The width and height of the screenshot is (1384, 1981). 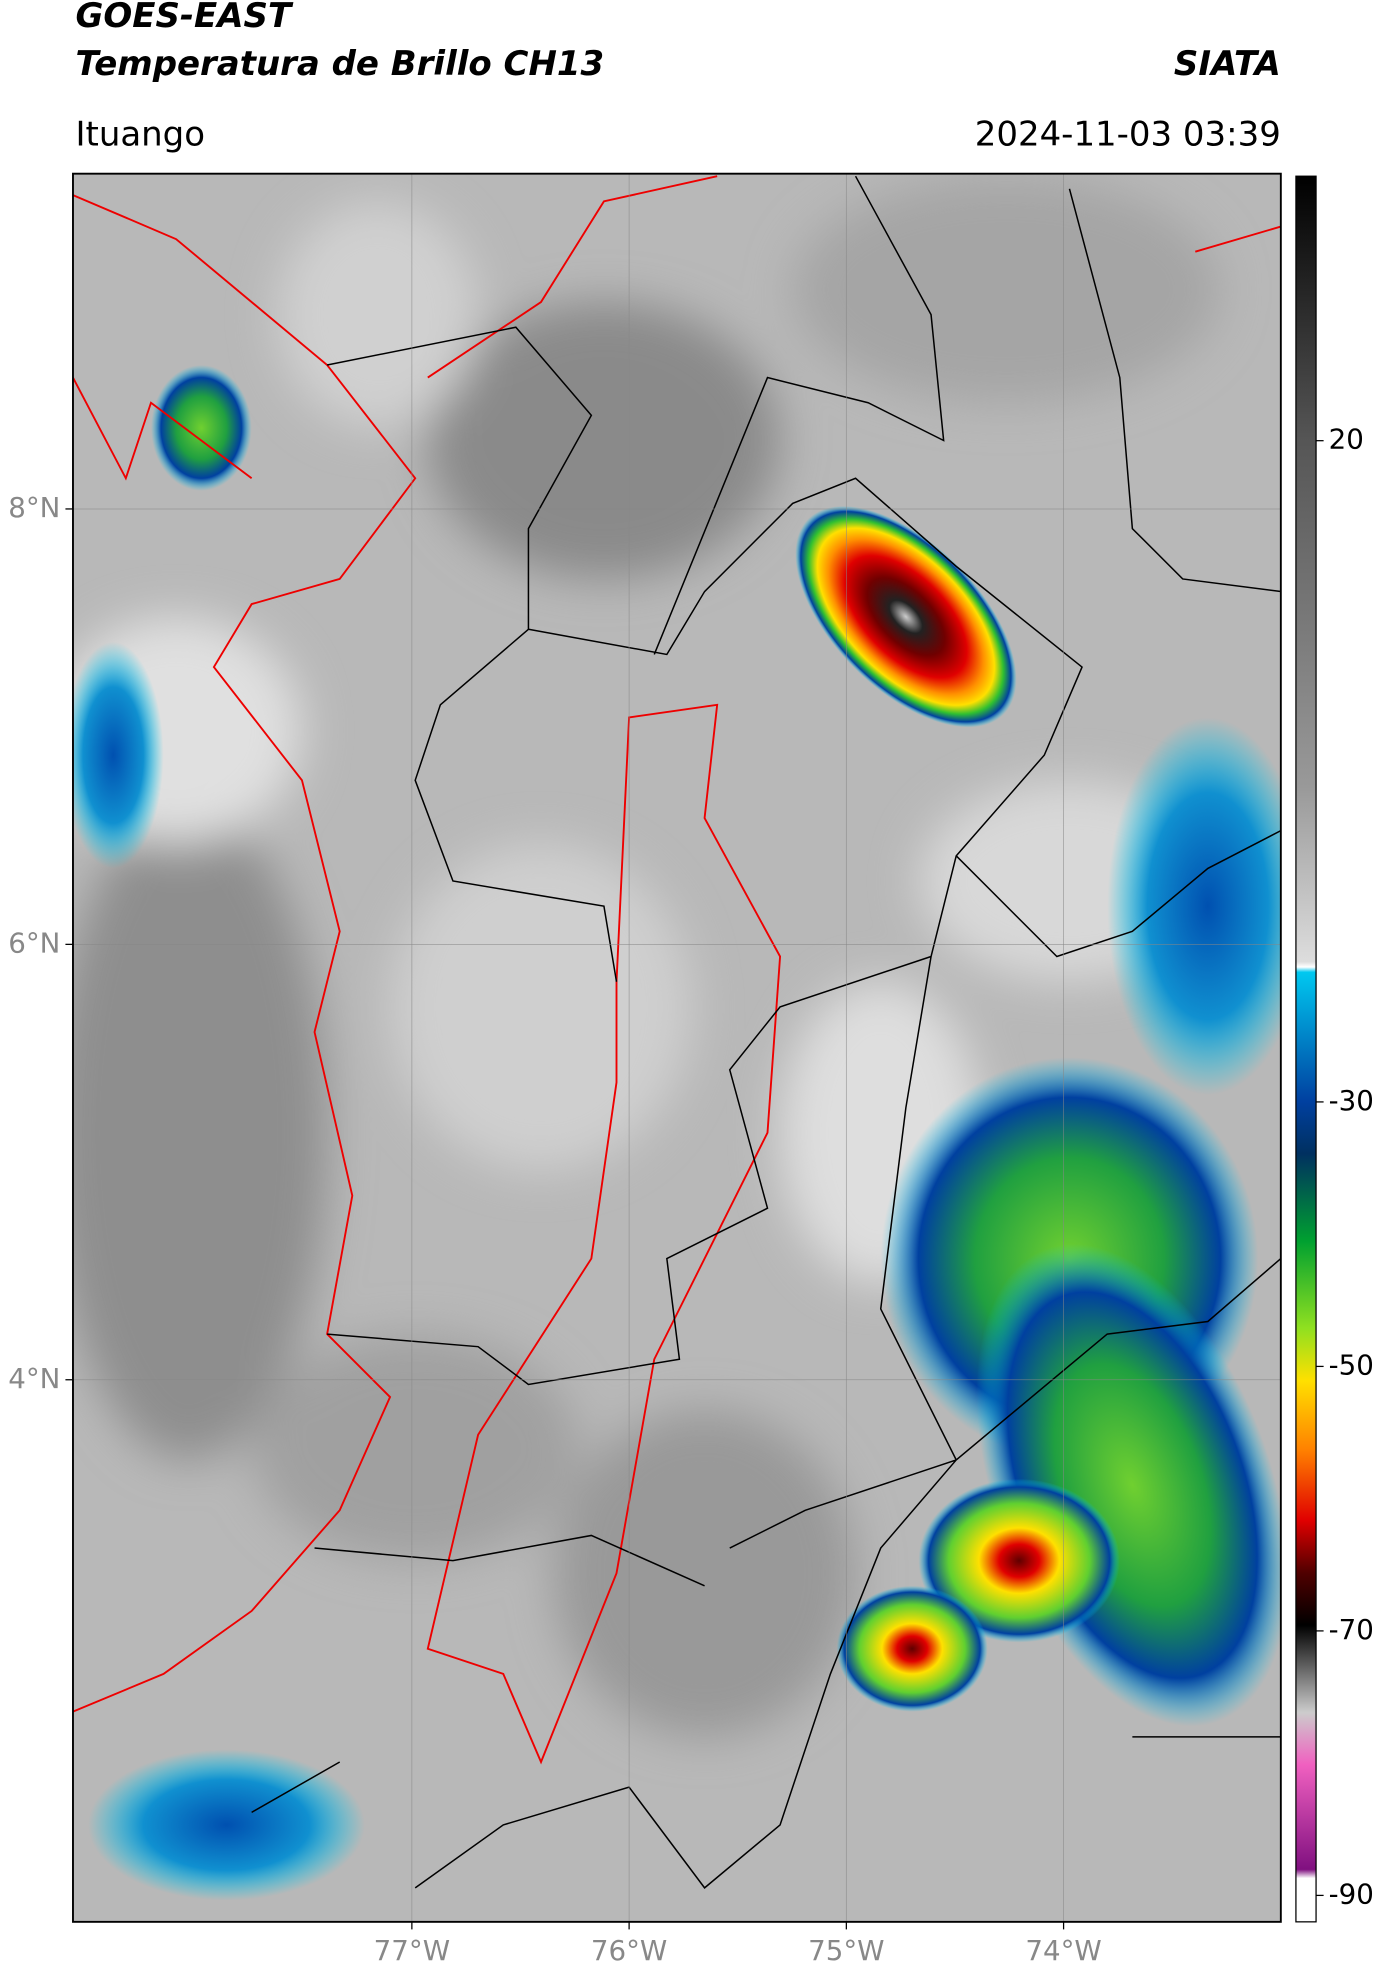 What do you see at coordinates (34, 942) in the screenshot?
I see `lat-tick-label: 6°N` at bounding box center [34, 942].